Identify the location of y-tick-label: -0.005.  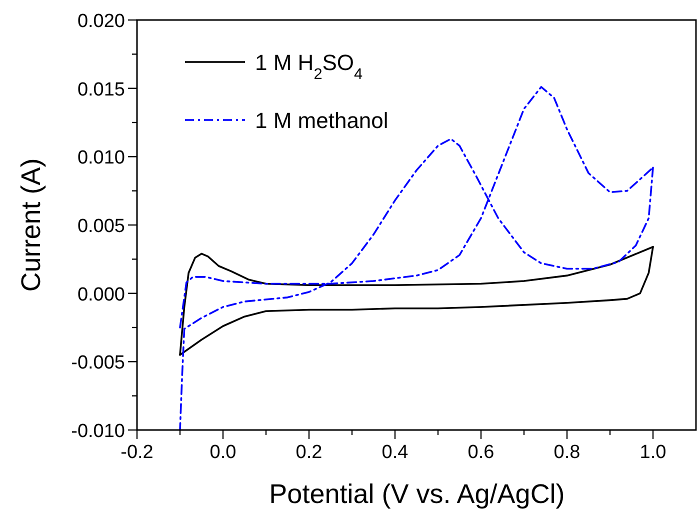
(98, 363).